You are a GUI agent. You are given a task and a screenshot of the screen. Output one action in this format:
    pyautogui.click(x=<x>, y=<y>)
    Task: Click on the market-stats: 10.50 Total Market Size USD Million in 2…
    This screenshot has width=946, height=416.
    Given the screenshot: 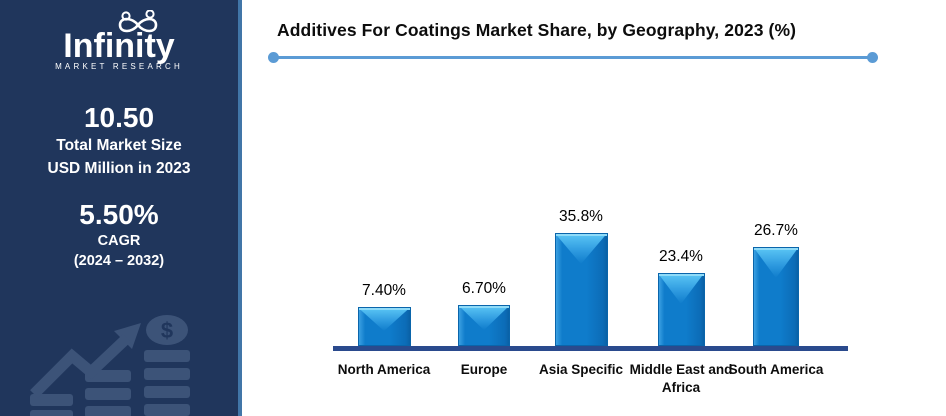 What is the action you would take?
    pyautogui.click(x=119, y=186)
    